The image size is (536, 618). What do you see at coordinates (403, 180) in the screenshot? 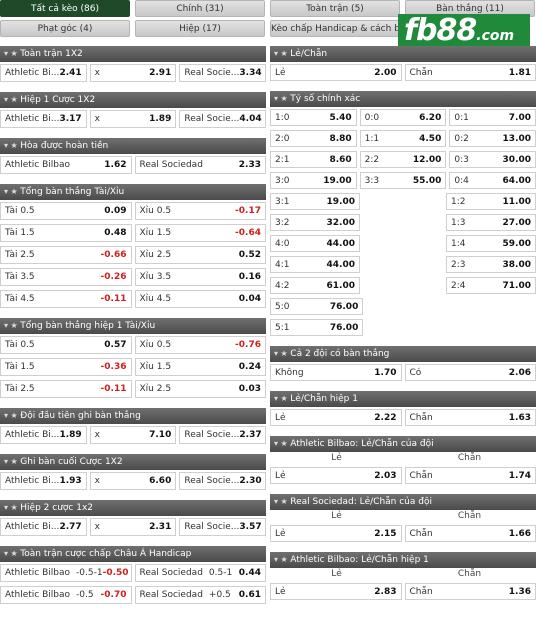
I see `odds-cell: 3:3 55.00` at bounding box center [403, 180].